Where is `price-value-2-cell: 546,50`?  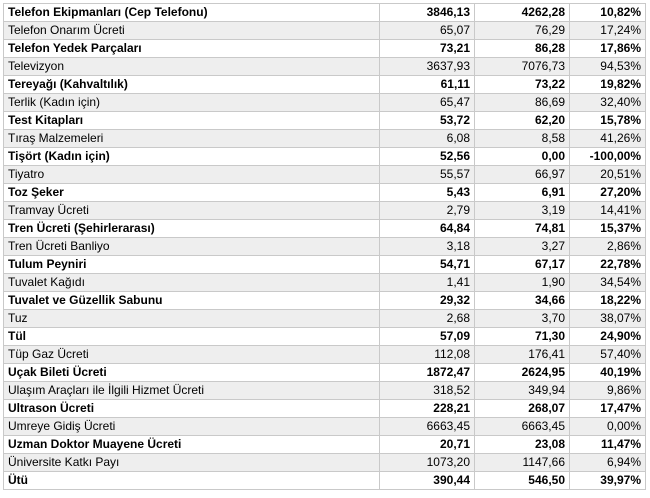
price-value-2-cell: 546,50 is located at coordinates (522, 480).